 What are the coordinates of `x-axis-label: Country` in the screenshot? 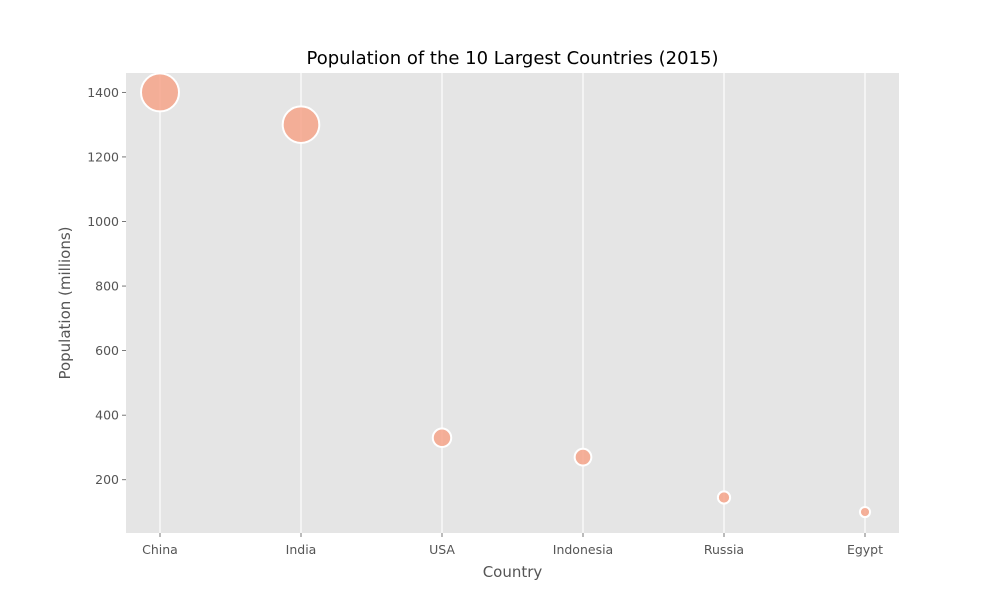 It's located at (513, 572).